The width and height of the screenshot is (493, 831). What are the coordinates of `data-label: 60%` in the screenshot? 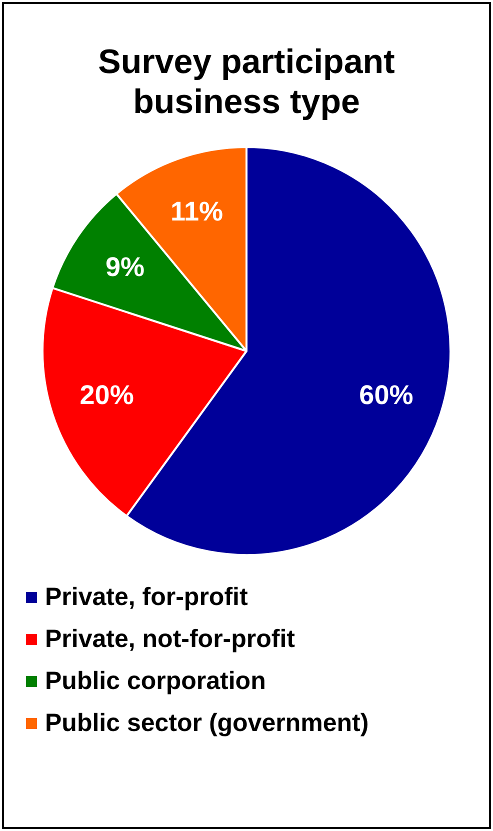 It's located at (386, 395).